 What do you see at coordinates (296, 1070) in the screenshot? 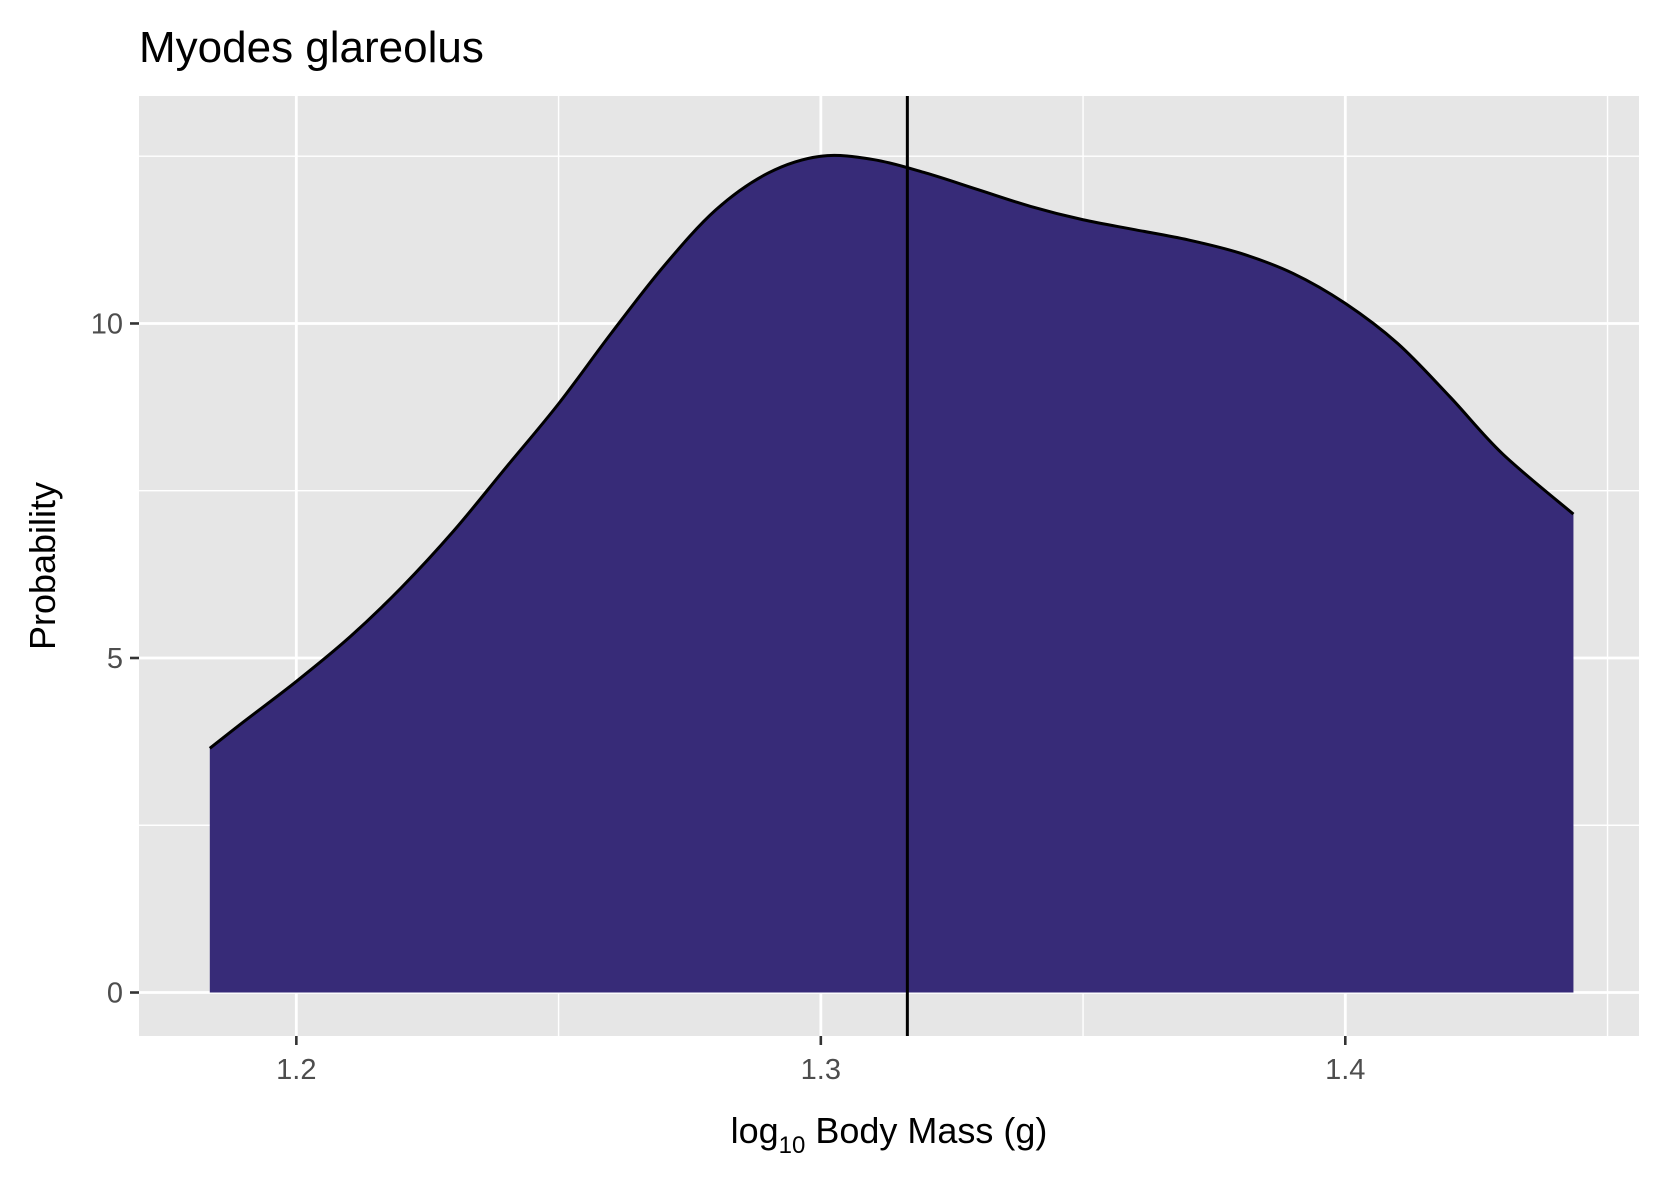
I see `x-tick-label: 1.2` at bounding box center [296, 1070].